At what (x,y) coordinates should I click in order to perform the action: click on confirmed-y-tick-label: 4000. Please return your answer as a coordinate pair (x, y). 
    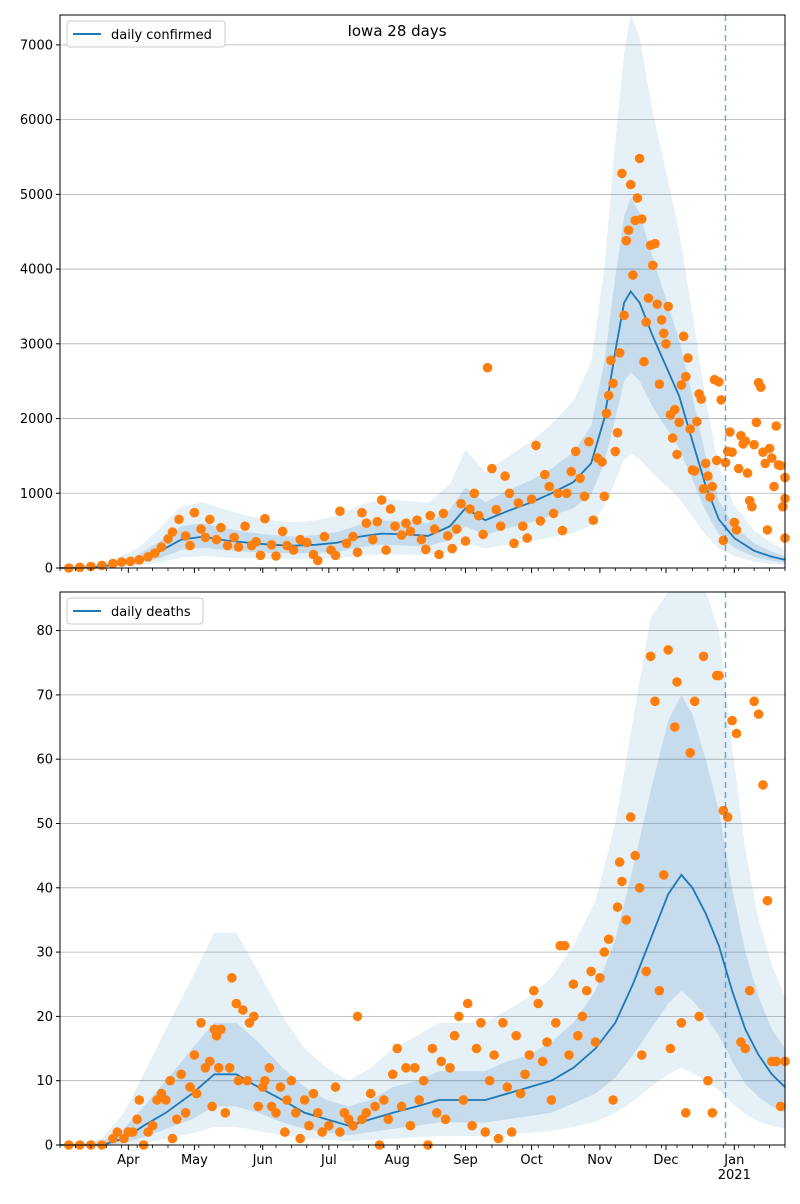
    Looking at the image, I should click on (36, 270).